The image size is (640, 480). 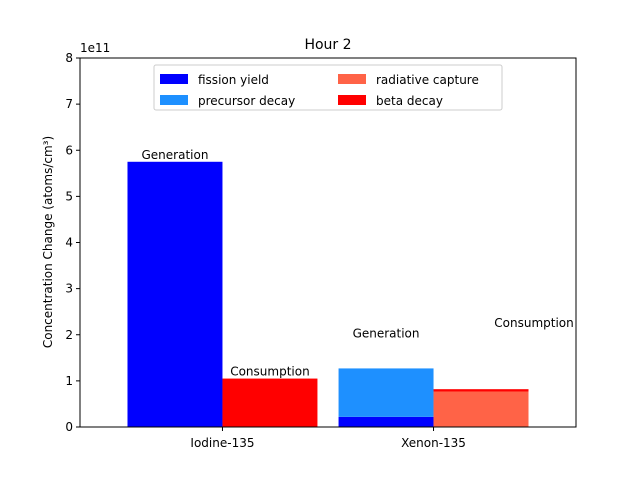 What do you see at coordinates (48, 242) in the screenshot?
I see `y-axis-label: Concentration Change (atoms/cm³)` at bounding box center [48, 242].